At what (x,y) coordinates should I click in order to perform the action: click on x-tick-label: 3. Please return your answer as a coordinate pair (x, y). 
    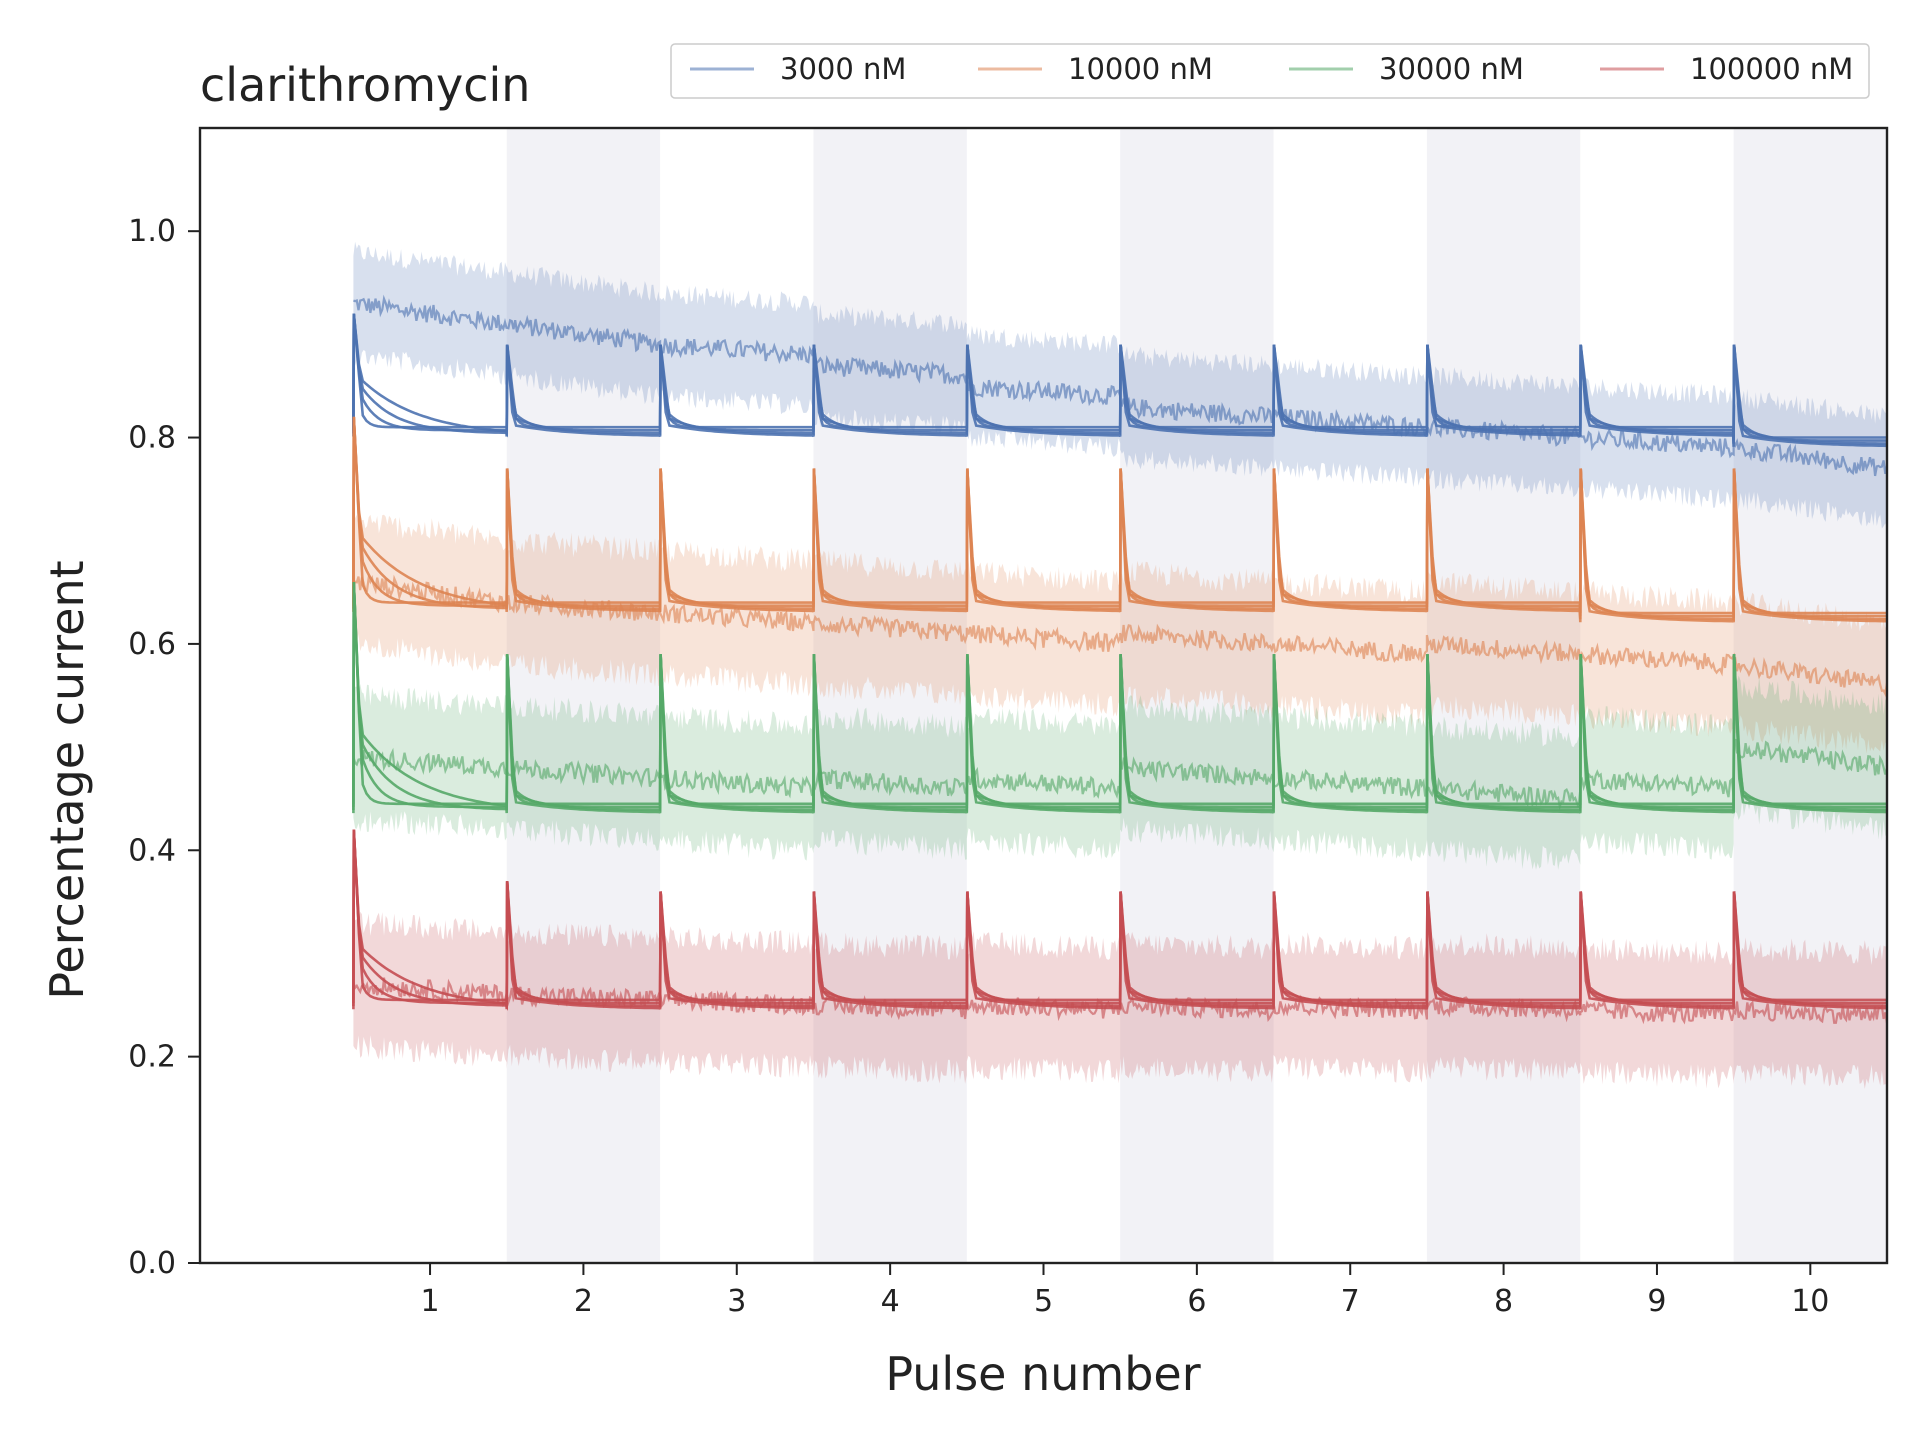
    Looking at the image, I should click on (736, 1301).